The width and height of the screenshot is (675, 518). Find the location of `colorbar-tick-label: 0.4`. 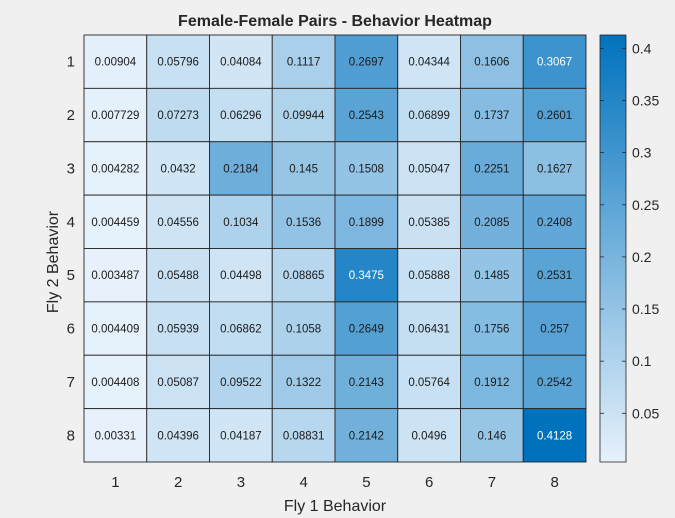

colorbar-tick-label: 0.4 is located at coordinates (642, 48).